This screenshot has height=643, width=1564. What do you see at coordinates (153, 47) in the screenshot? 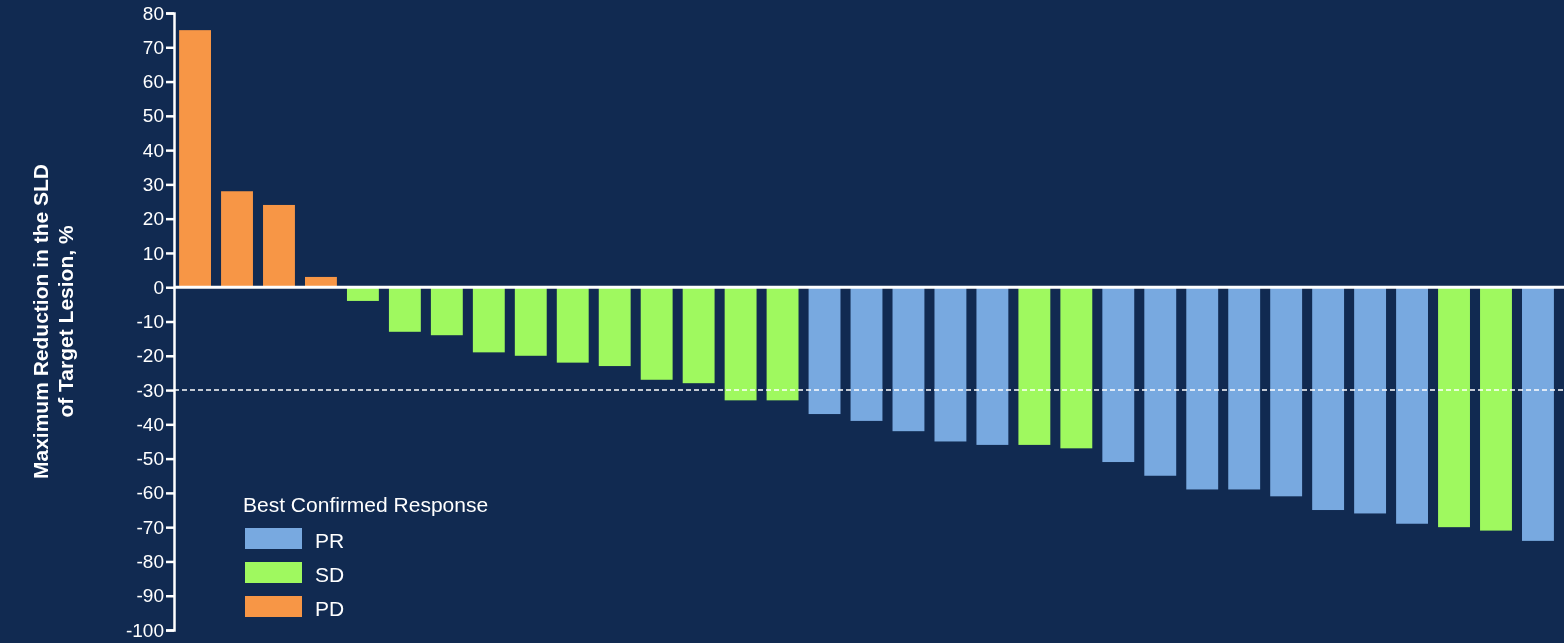
I see `y-tick-label: 70` at bounding box center [153, 47].